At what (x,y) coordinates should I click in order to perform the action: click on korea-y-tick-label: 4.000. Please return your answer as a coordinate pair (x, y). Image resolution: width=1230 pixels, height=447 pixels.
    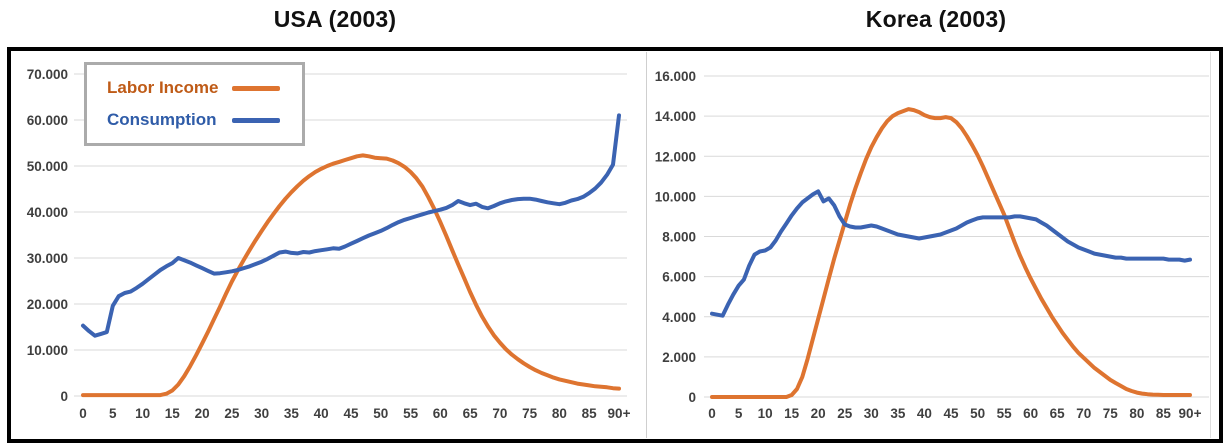
    Looking at the image, I should click on (679, 317).